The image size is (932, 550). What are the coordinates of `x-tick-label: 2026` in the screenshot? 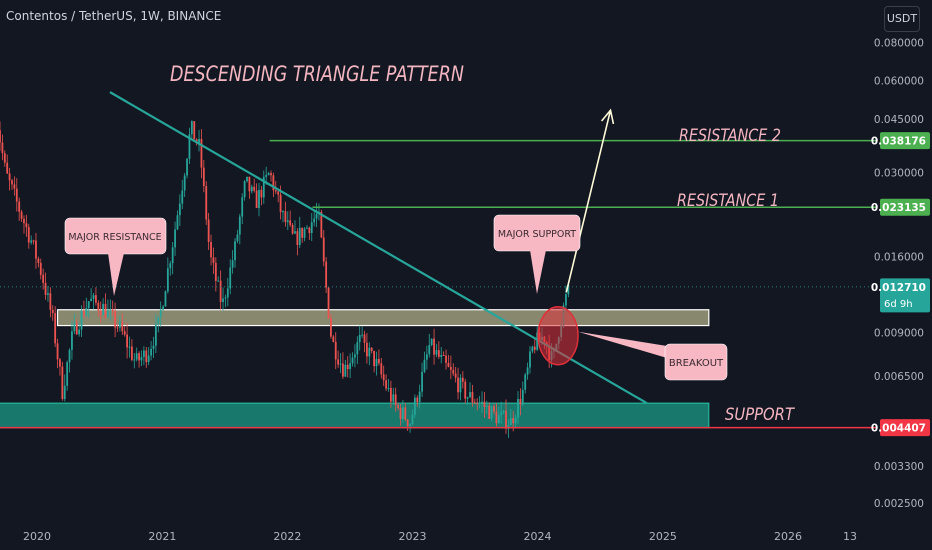 It's located at (788, 536).